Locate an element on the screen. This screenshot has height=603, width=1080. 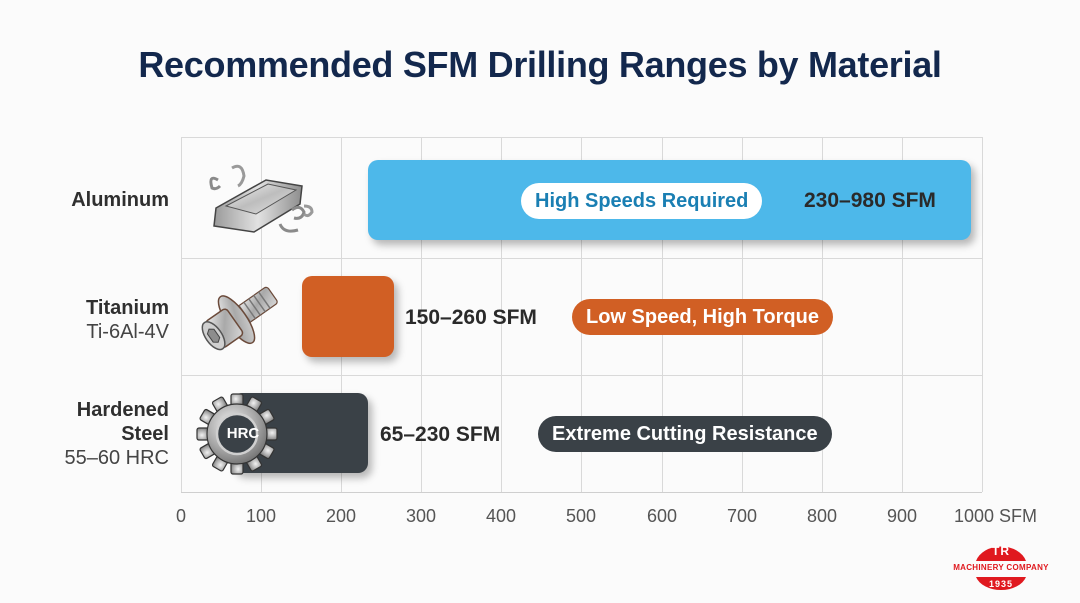
company-logo: TR MACHINERY COMPANY 1935 is located at coordinates (1001, 569).